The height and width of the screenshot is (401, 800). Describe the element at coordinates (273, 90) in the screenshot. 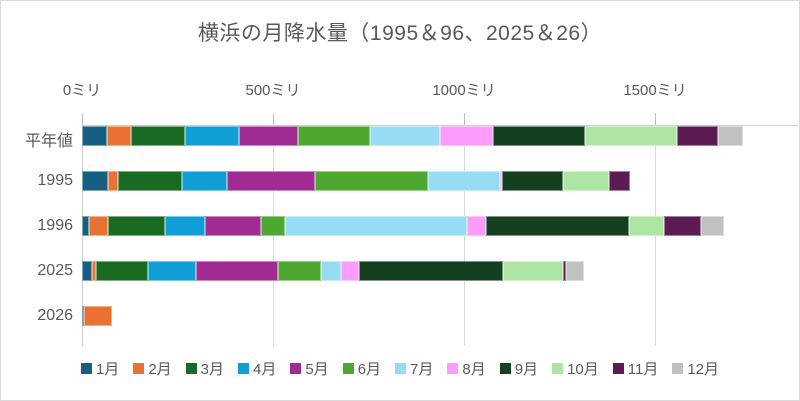

I see `x-axis-tick-label: 500ミリ` at that location.